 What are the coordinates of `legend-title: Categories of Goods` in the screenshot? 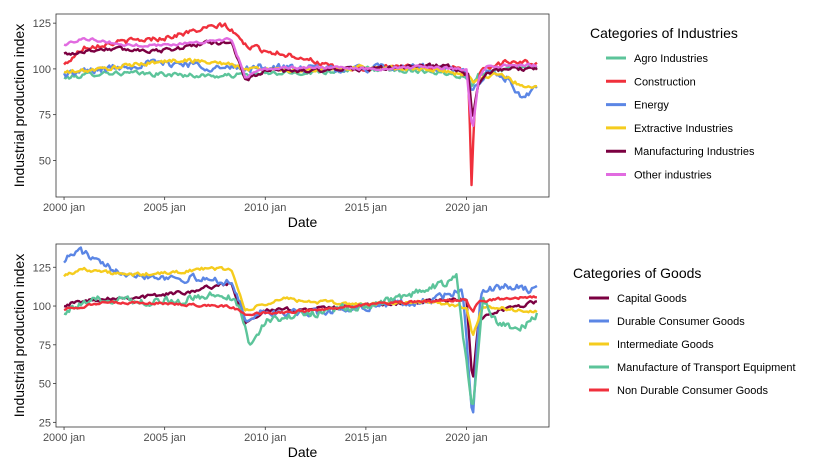 It's located at (637, 273).